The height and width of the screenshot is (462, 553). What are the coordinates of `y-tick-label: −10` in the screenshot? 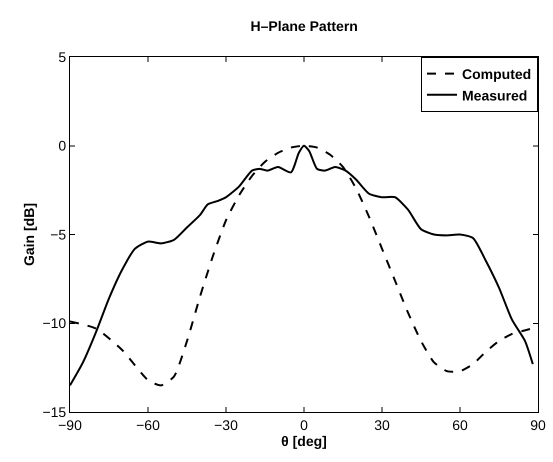 It's located at (54, 323).